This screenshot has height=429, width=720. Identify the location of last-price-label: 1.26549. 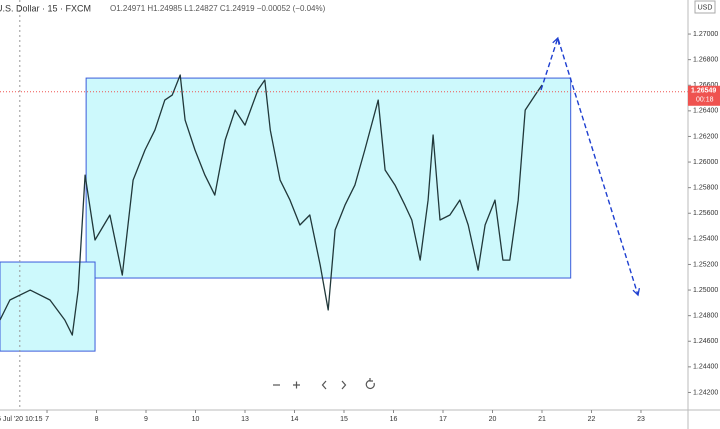
(703, 91).